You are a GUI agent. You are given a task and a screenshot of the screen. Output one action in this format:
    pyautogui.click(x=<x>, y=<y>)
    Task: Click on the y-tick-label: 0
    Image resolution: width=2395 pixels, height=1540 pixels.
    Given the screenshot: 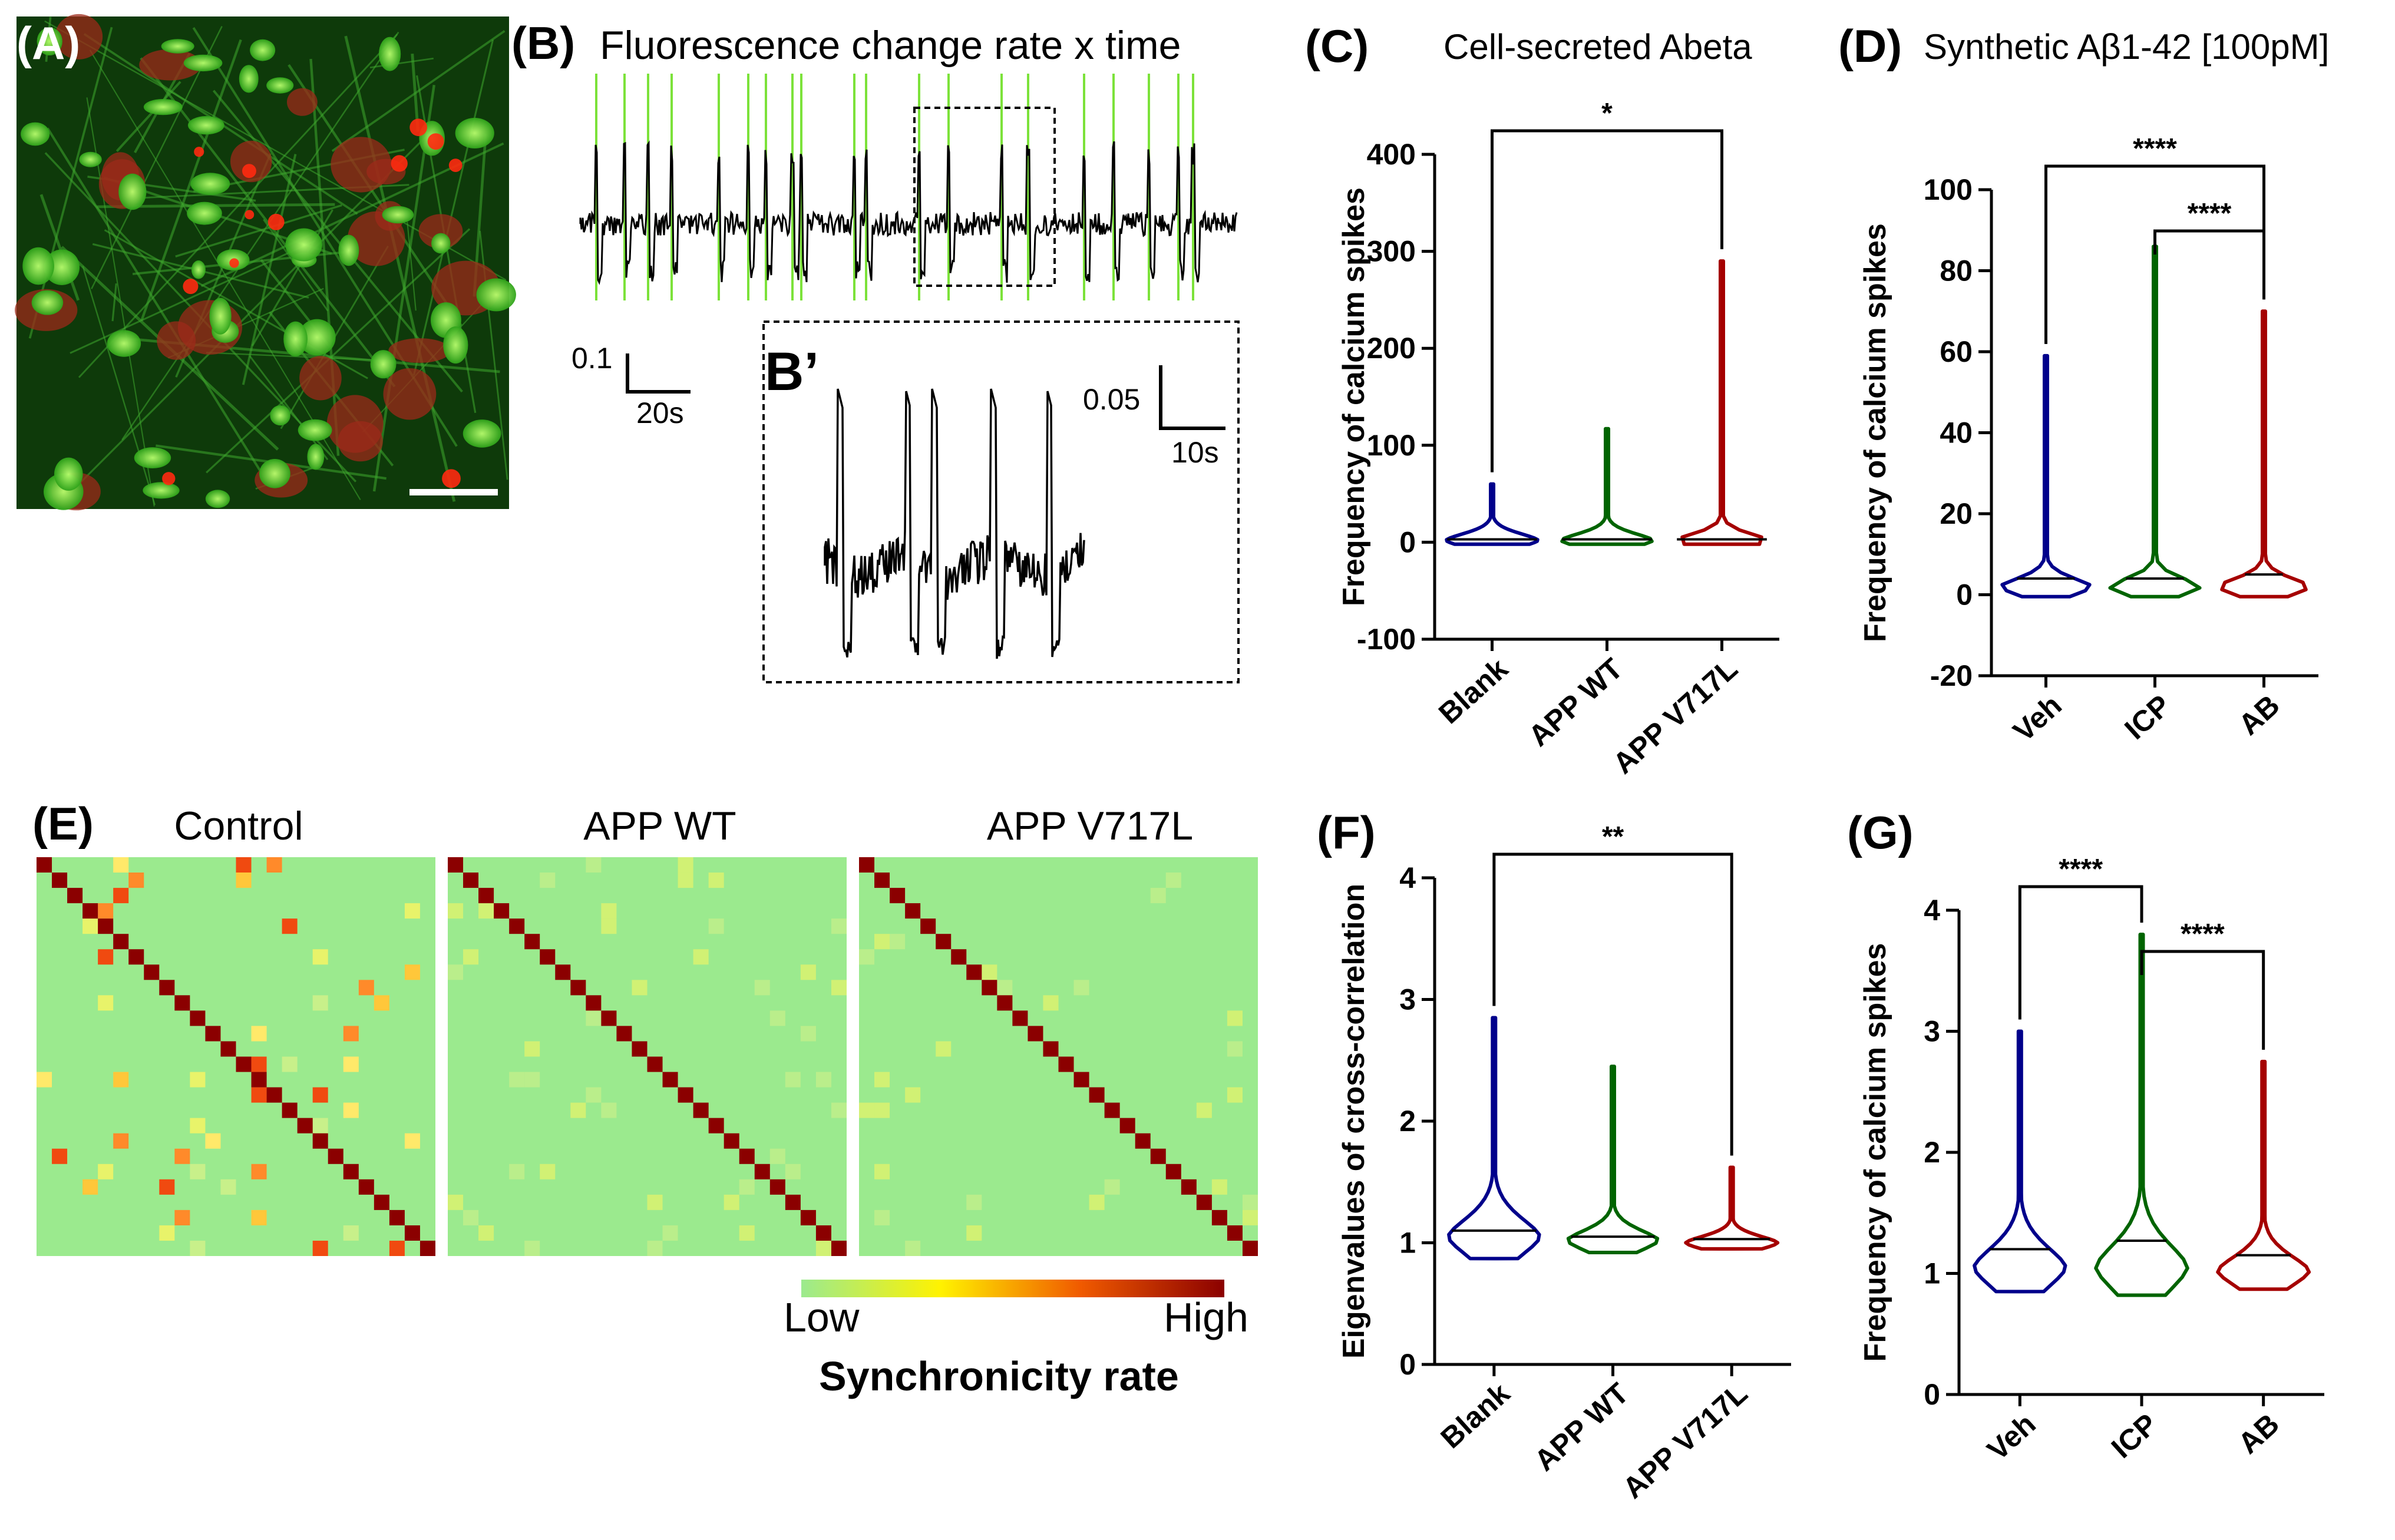 What is the action you would take?
    pyautogui.click(x=1407, y=1365)
    